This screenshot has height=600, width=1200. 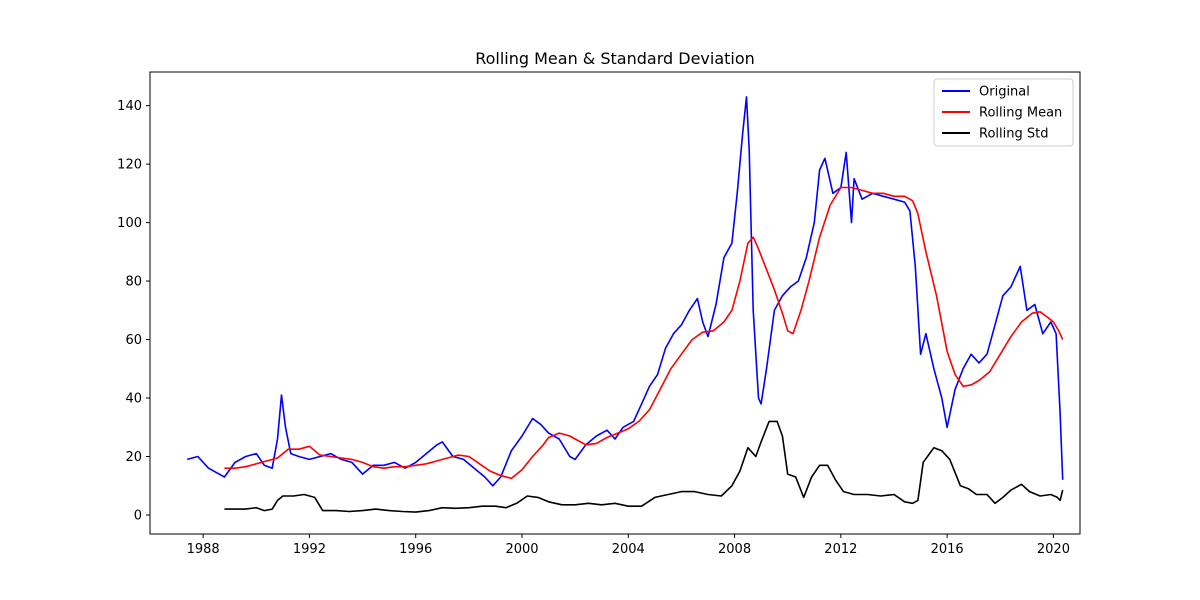 I want to click on y-tick-label: 80, so click(x=133, y=282).